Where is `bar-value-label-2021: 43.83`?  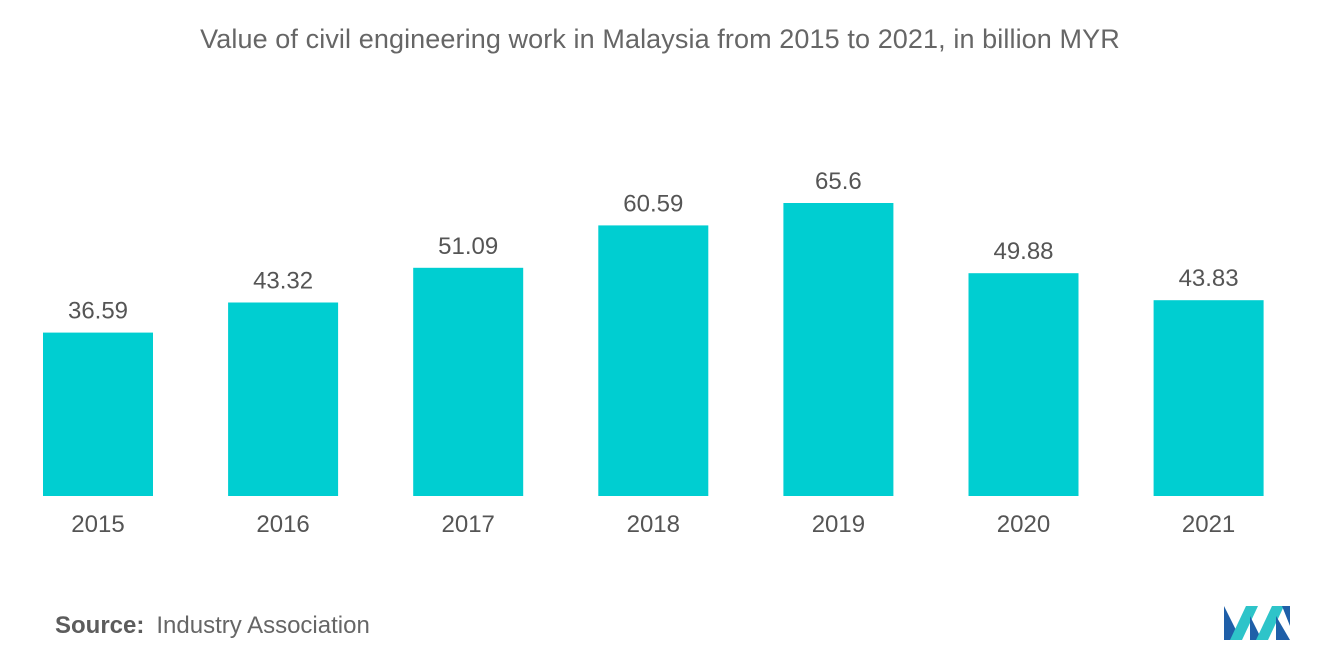 bar-value-label-2021: 43.83 is located at coordinates (1209, 278).